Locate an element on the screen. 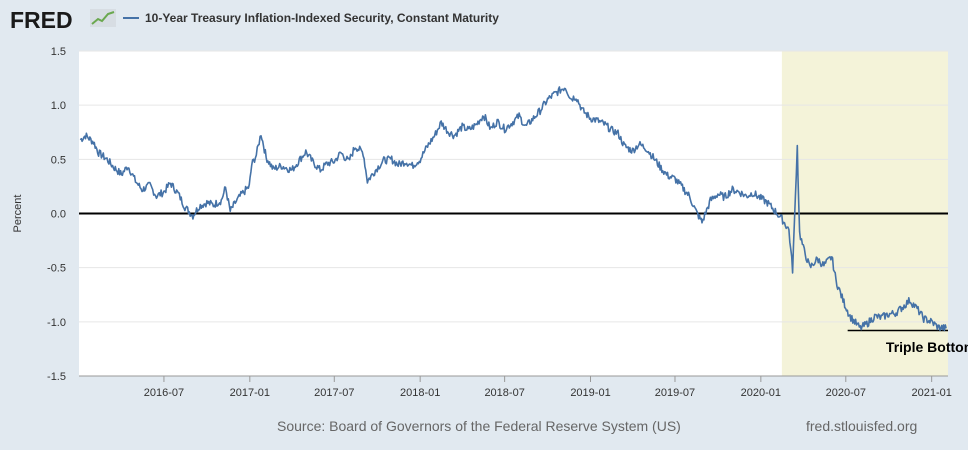  y-axis-title: Percent is located at coordinates (18, 214).